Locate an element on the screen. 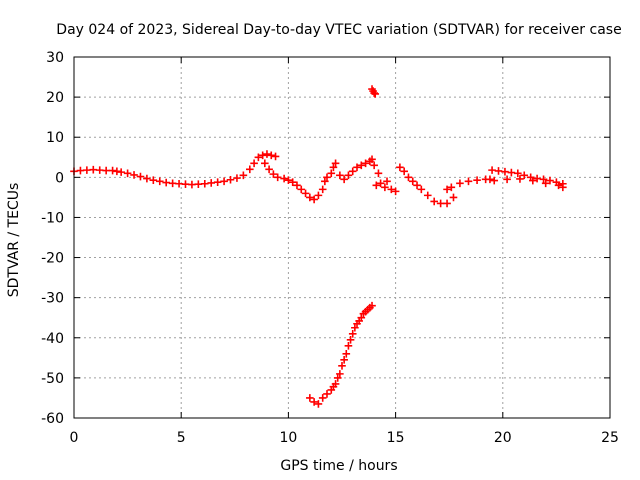  y-tick-label: 20 is located at coordinates (55, 98).